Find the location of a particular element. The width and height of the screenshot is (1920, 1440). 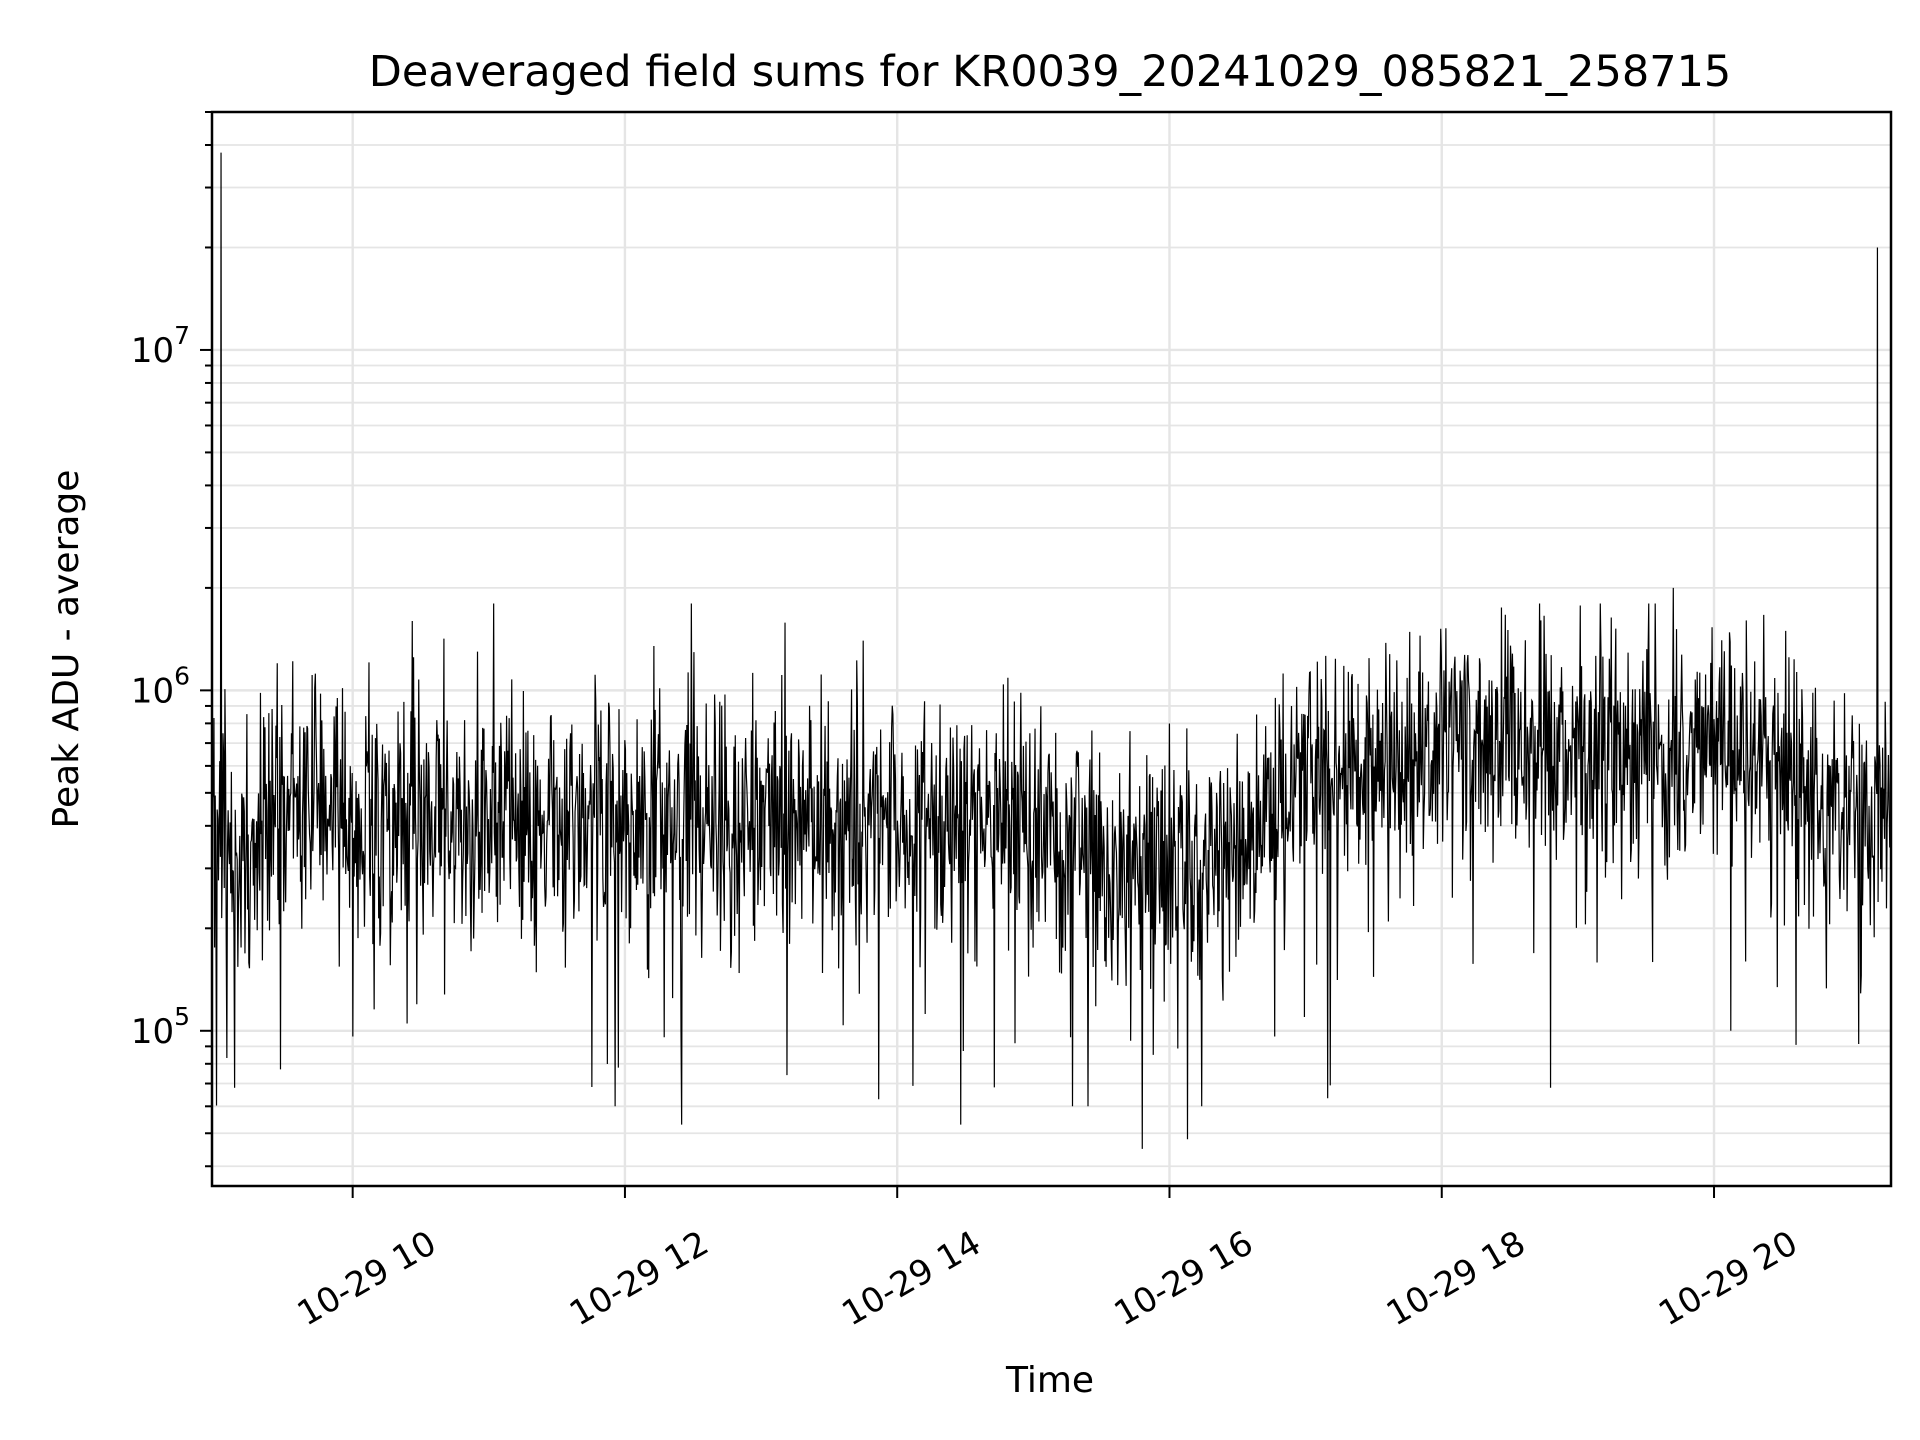

y-tick-label: 10⁷ is located at coordinates (160, 346).